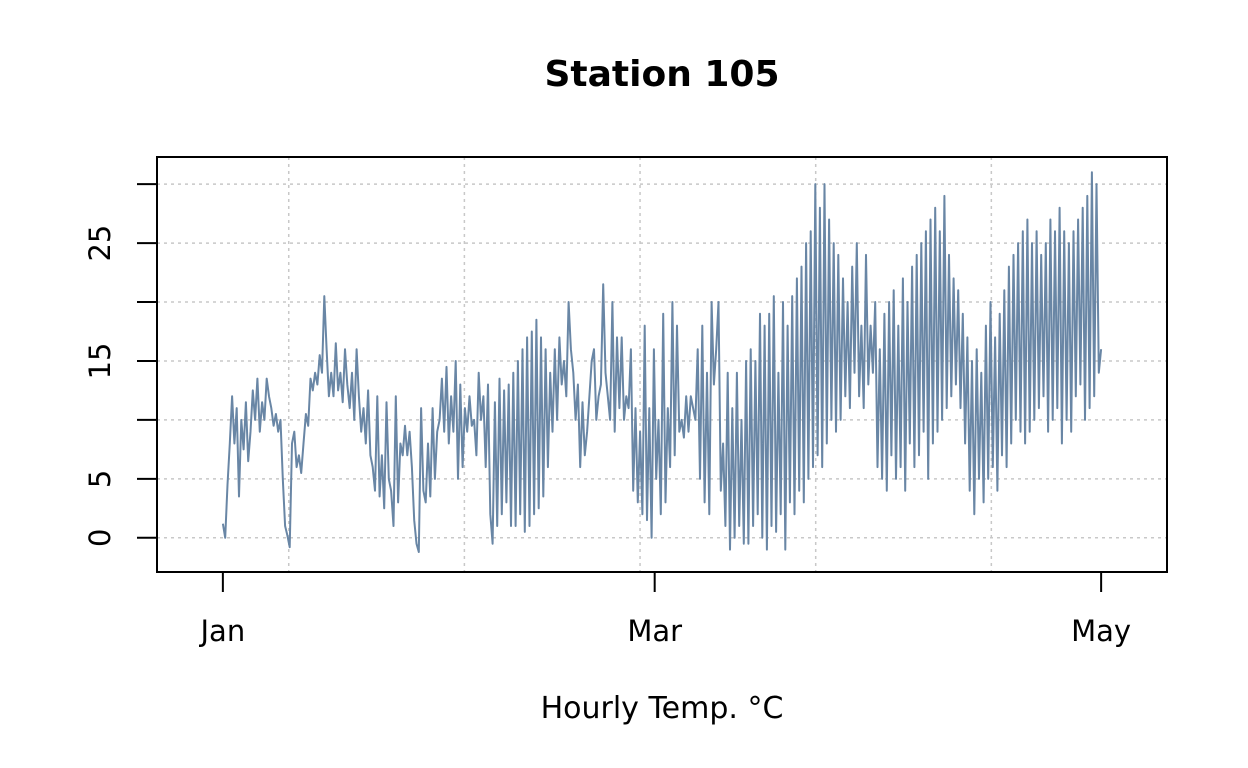 The image size is (1248, 768). What do you see at coordinates (222, 631) in the screenshot?
I see `x-tick-label: Jan` at bounding box center [222, 631].